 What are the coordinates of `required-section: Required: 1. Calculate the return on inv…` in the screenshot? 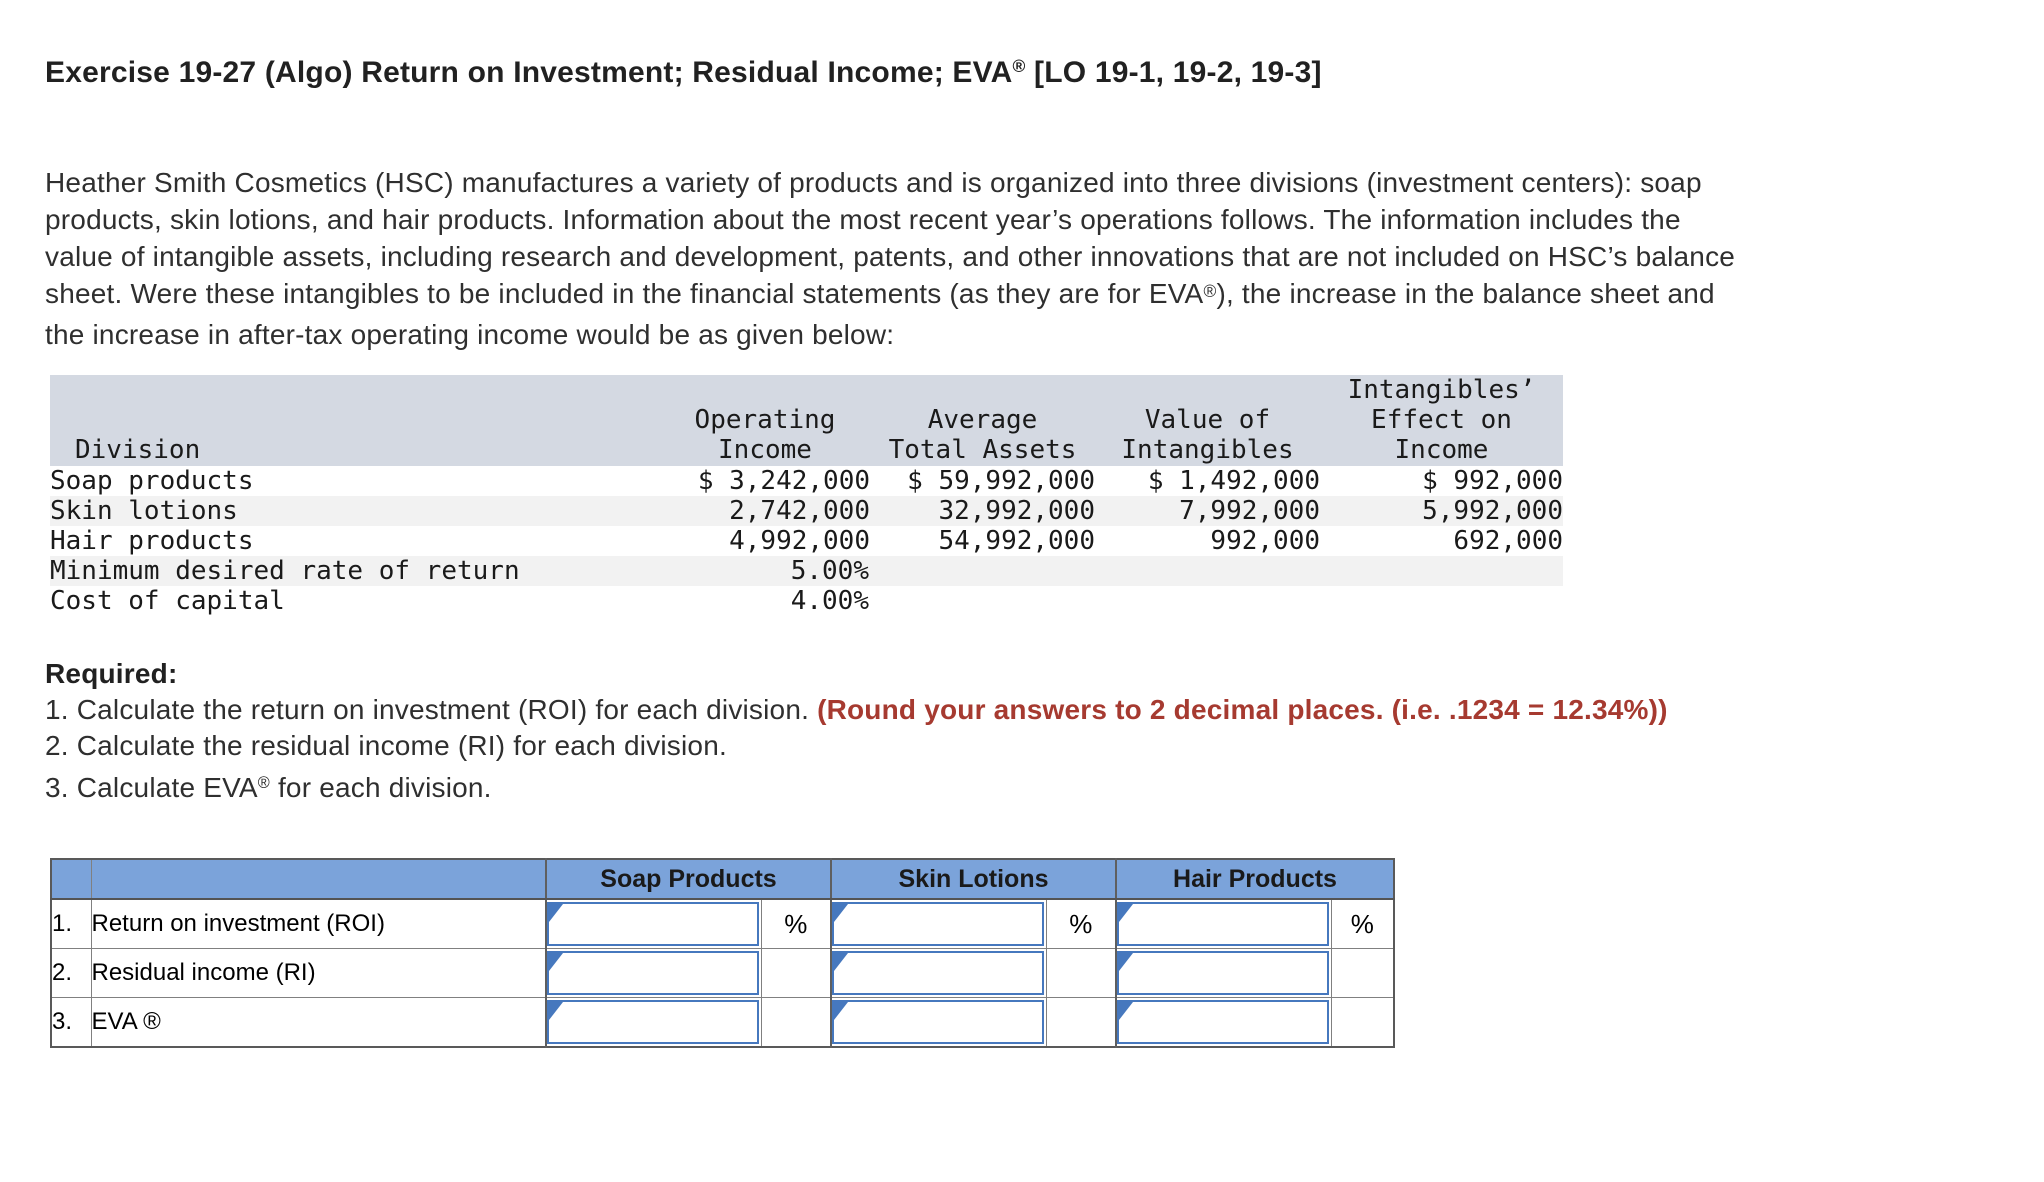 It's located at (856, 733).